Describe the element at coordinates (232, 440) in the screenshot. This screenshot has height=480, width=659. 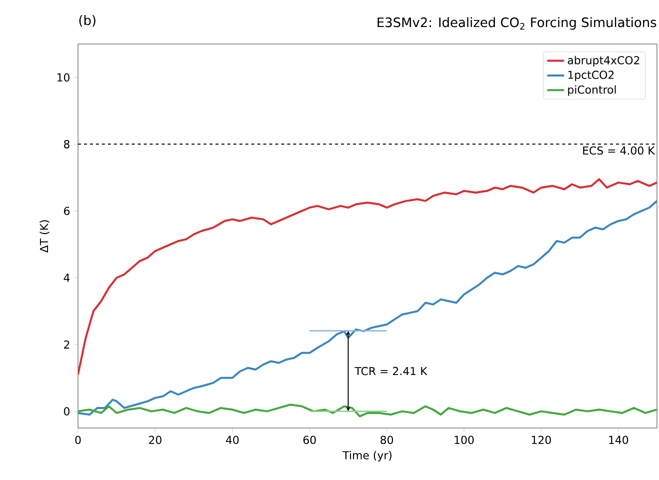
I see `x-tick-label: 40` at that location.